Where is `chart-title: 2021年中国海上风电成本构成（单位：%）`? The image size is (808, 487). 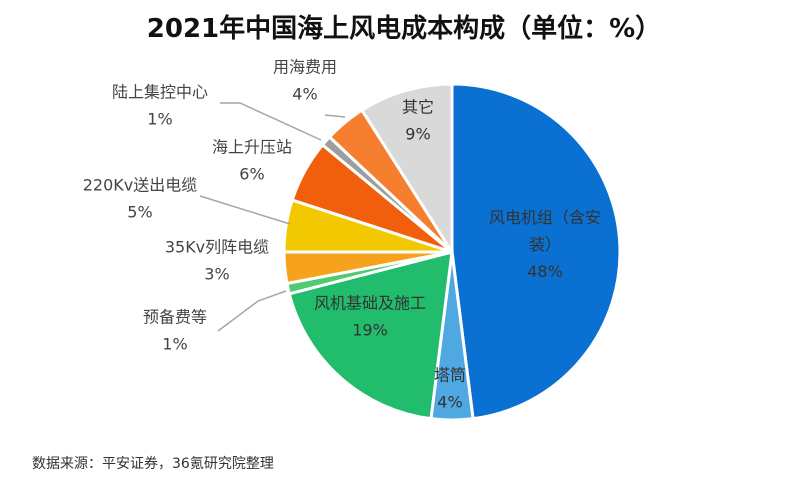 chart-title: 2021年中国海上风电成本构成（单位：%） is located at coordinates (404, 29).